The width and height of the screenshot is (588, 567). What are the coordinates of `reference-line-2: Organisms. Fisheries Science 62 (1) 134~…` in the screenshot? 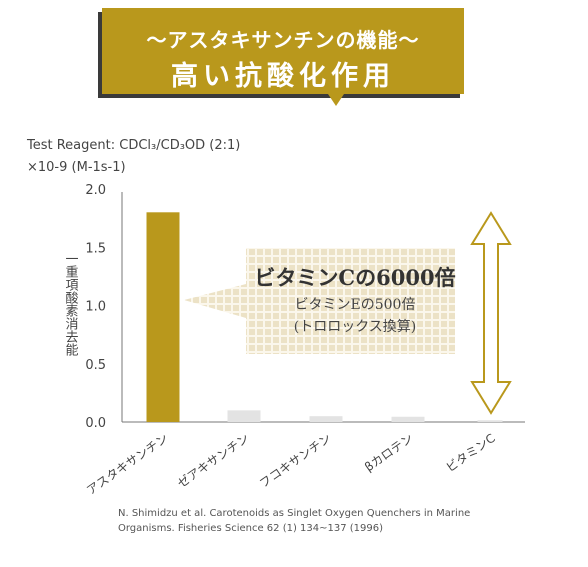 It's located at (251, 528).